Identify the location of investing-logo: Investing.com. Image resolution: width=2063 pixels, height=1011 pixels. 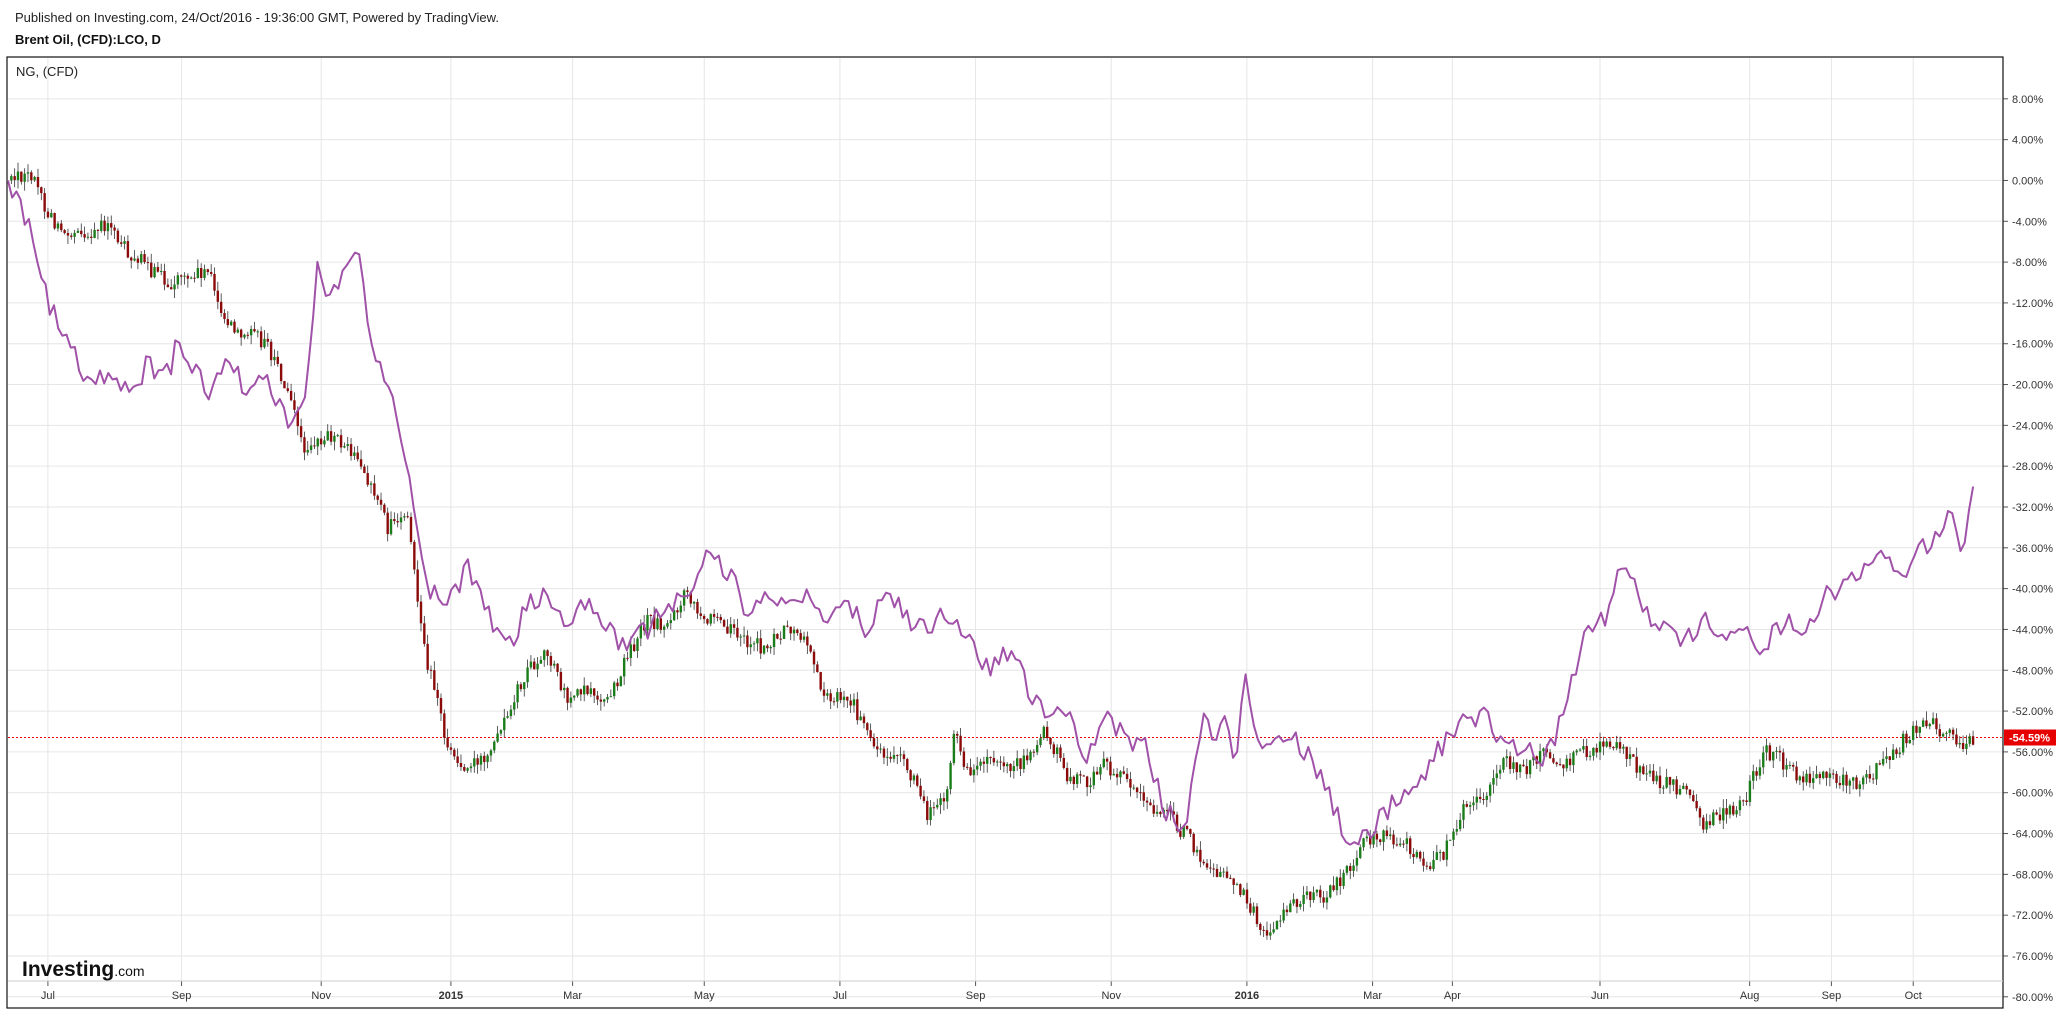
(83, 969).